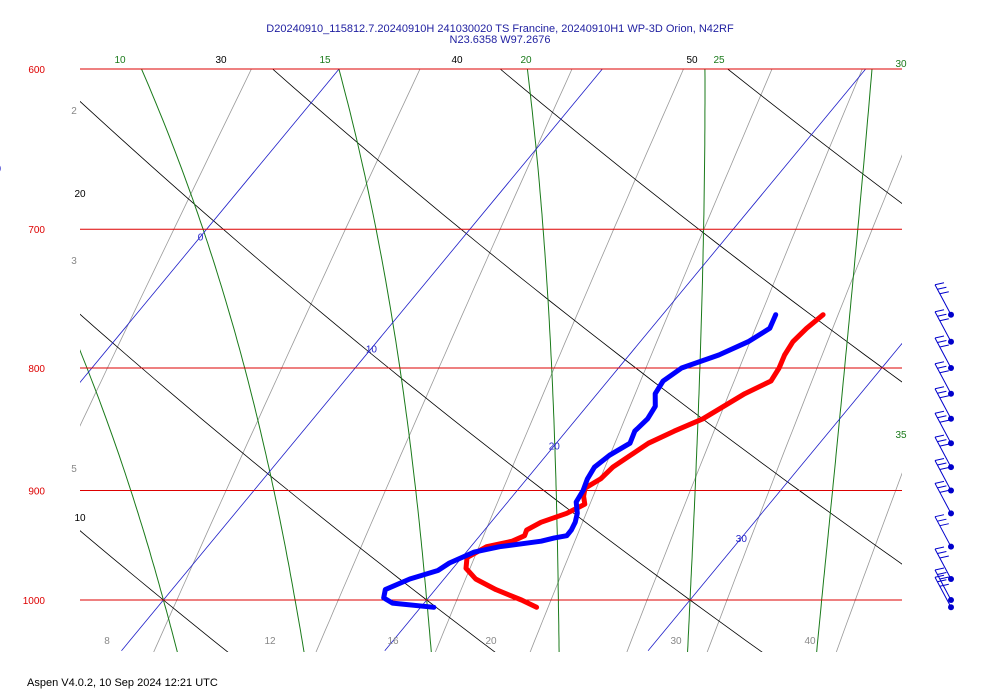 The height and width of the screenshot is (700, 1000). What do you see at coordinates (122, 683) in the screenshot?
I see `footer-version: Aspen V4.0.2, 10 Sep 2024 12:21 UTC` at bounding box center [122, 683].